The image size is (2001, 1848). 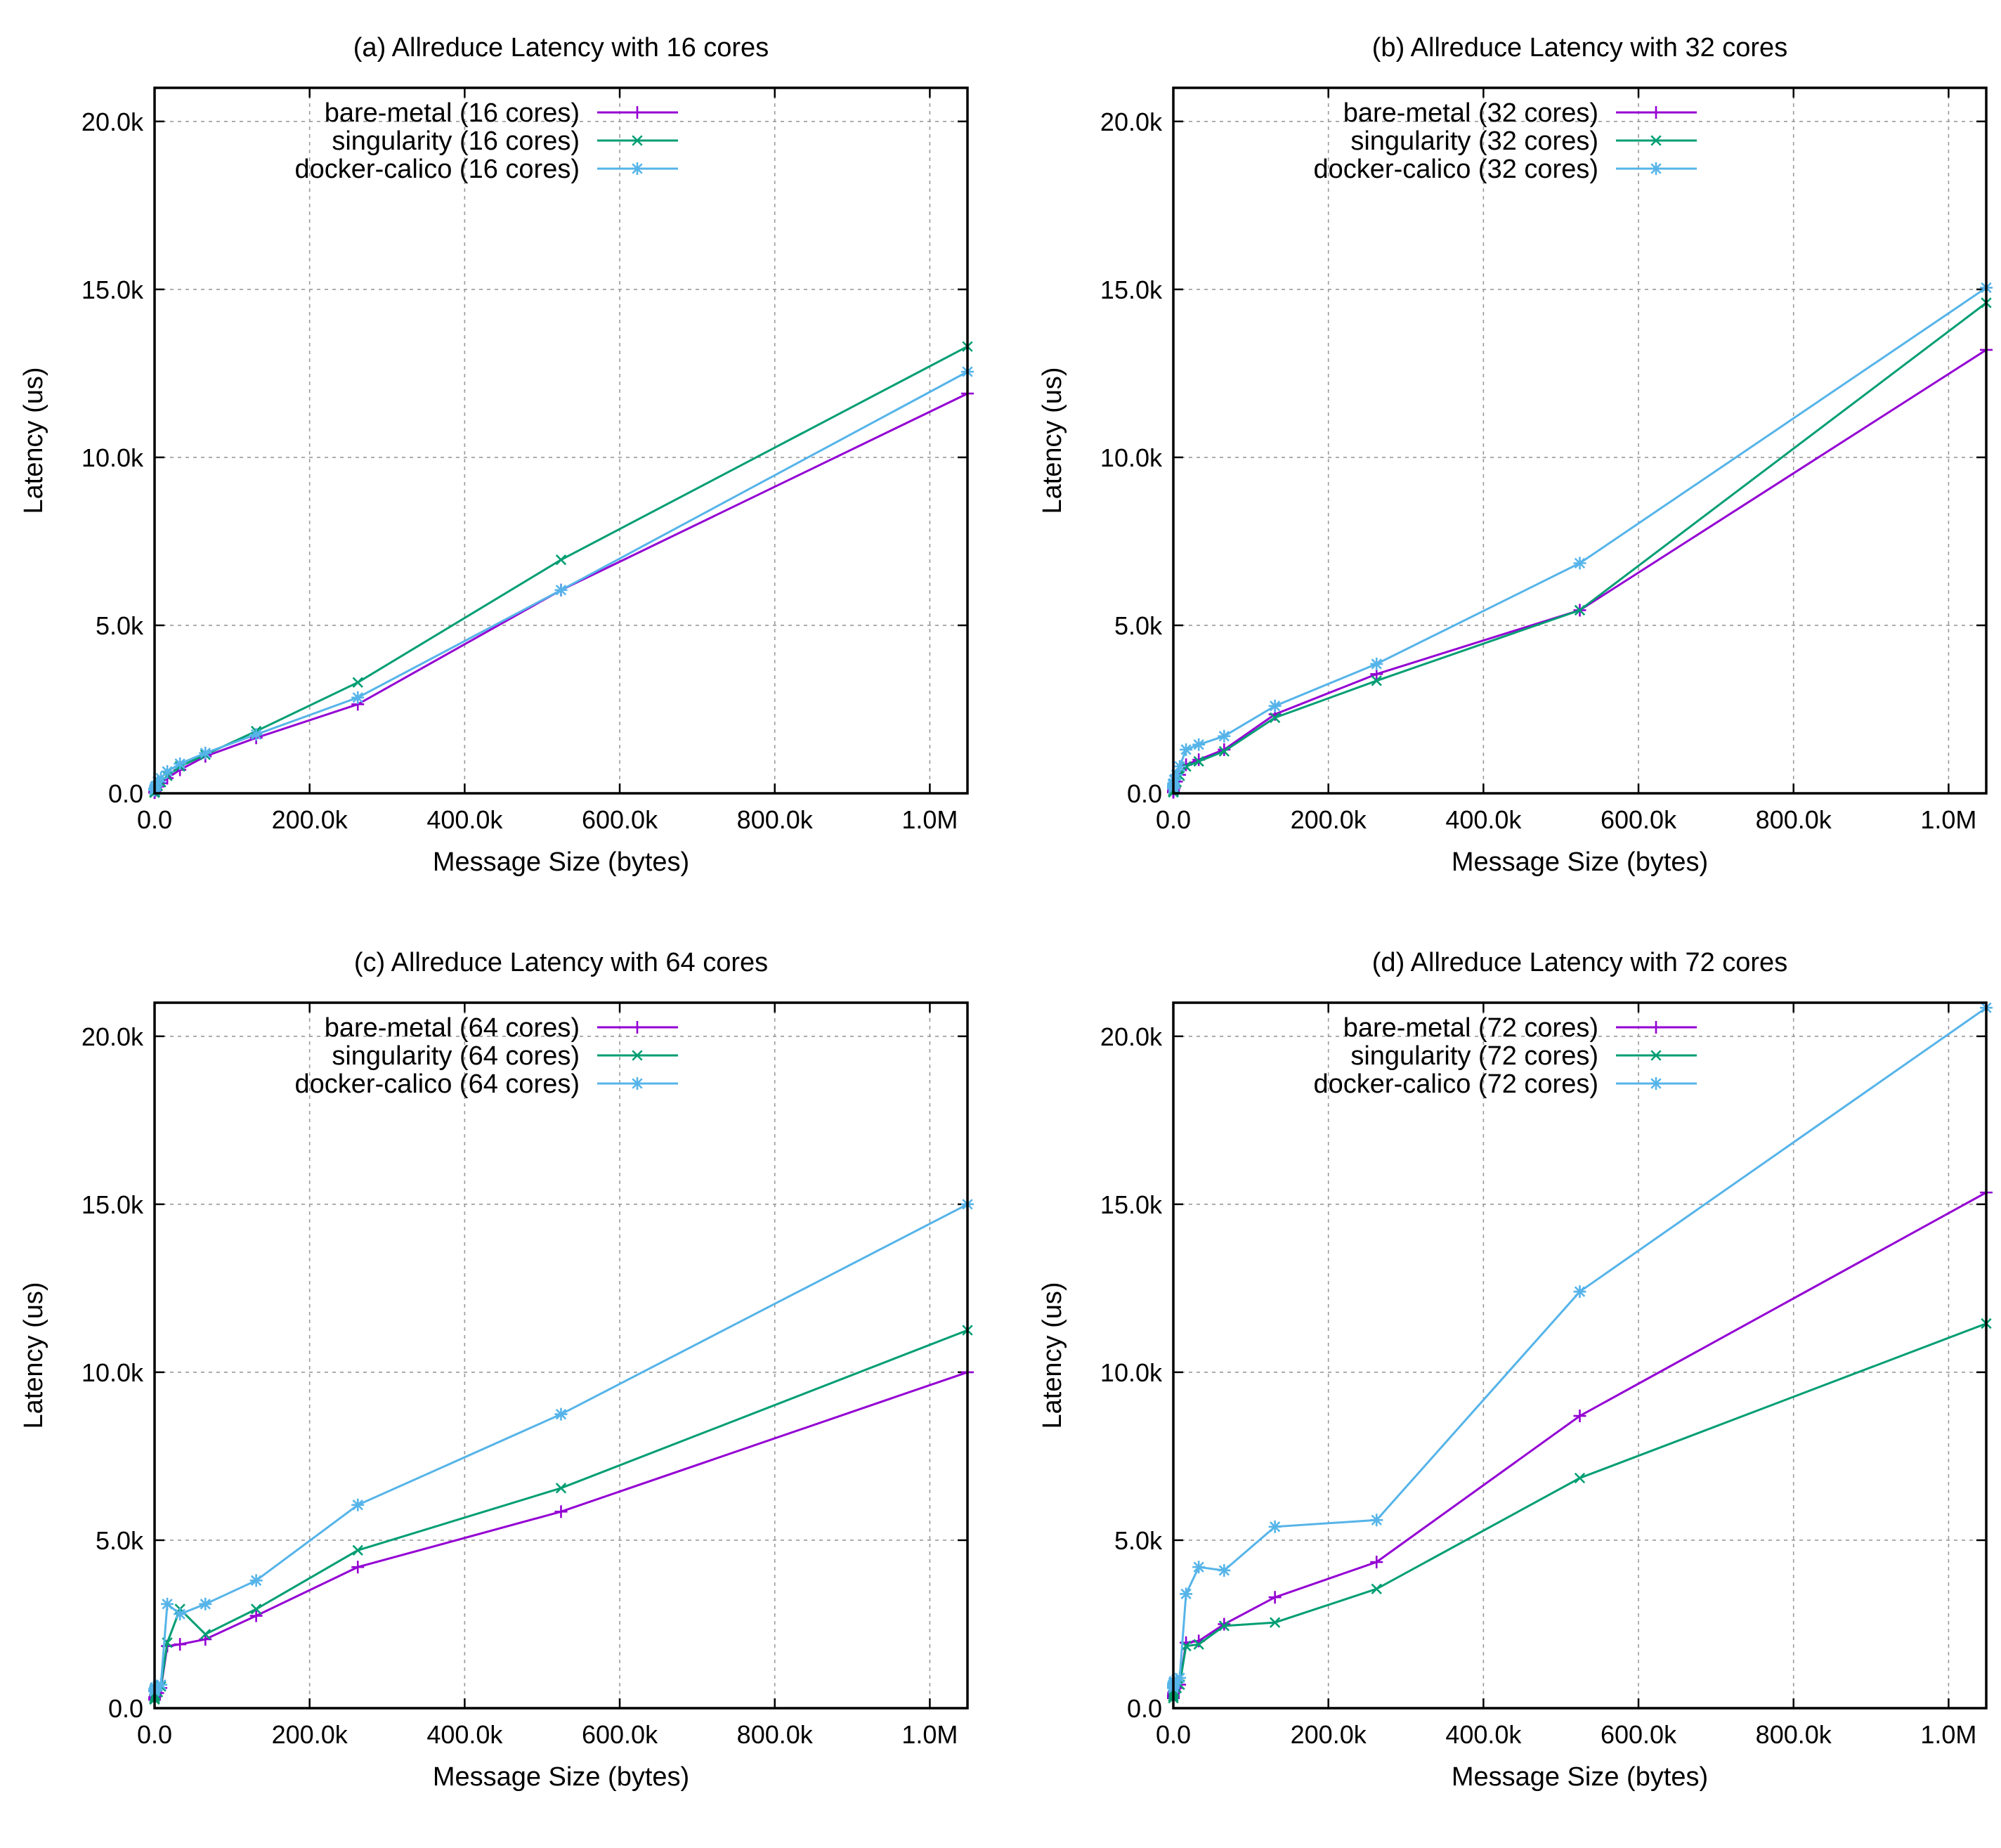 I want to click on y-tick-label: 10.0k, so click(x=113, y=1372).